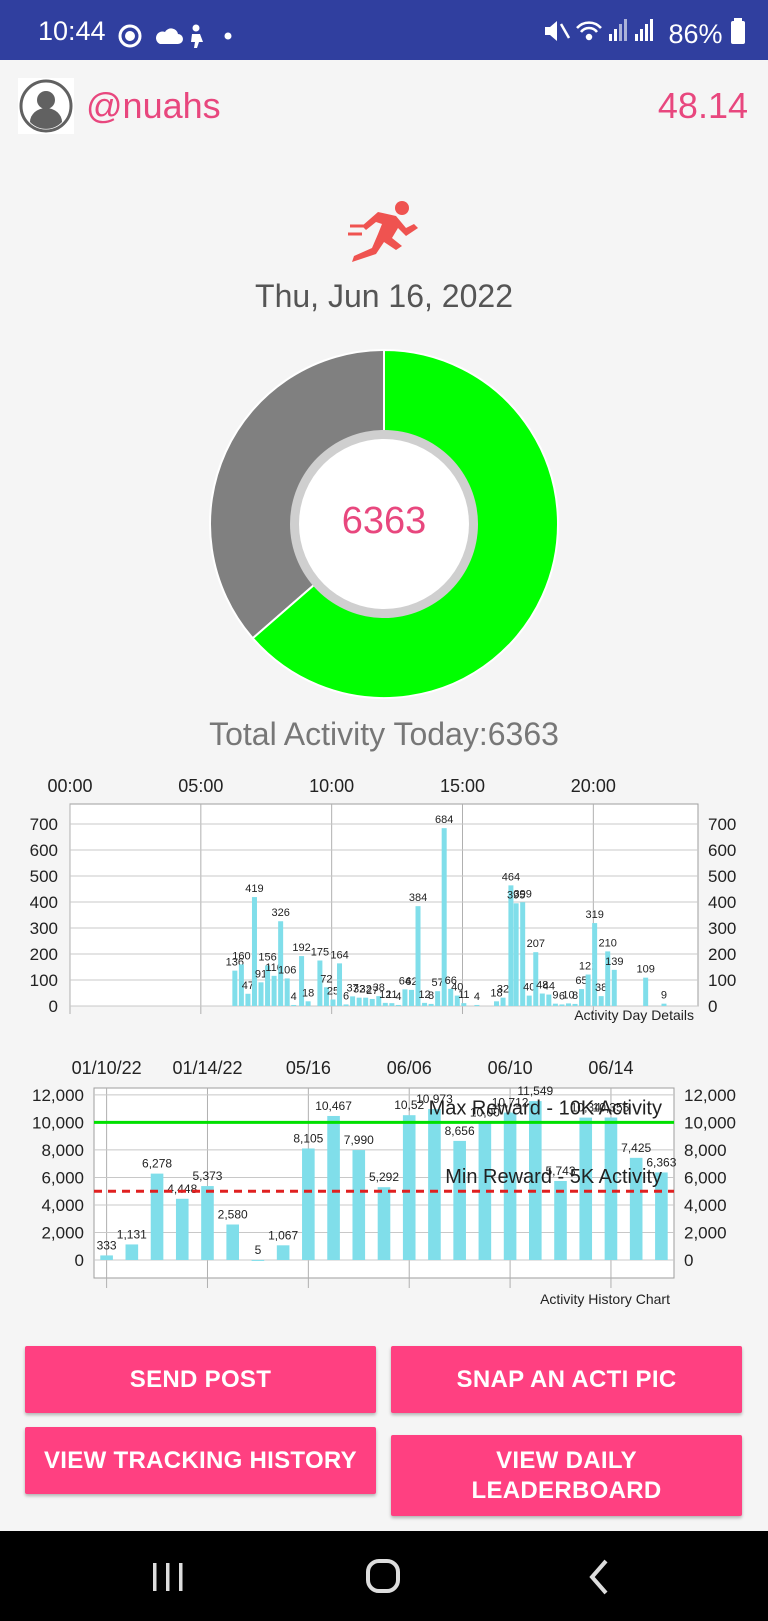 This screenshot has height=1621, width=768. What do you see at coordinates (705, 1205) in the screenshot?
I see `history-chart-y-tick-right: 4,000` at bounding box center [705, 1205].